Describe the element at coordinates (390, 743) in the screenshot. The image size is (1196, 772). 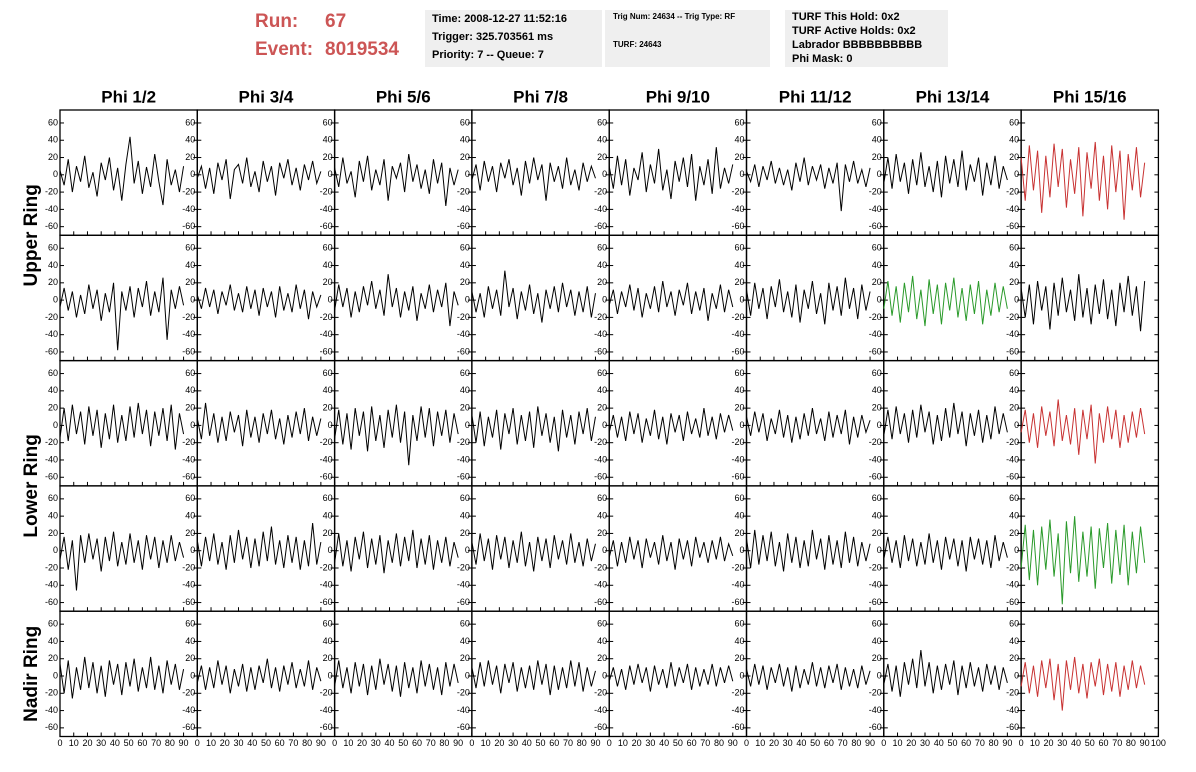
I see `x-tick-label: 40` at that location.